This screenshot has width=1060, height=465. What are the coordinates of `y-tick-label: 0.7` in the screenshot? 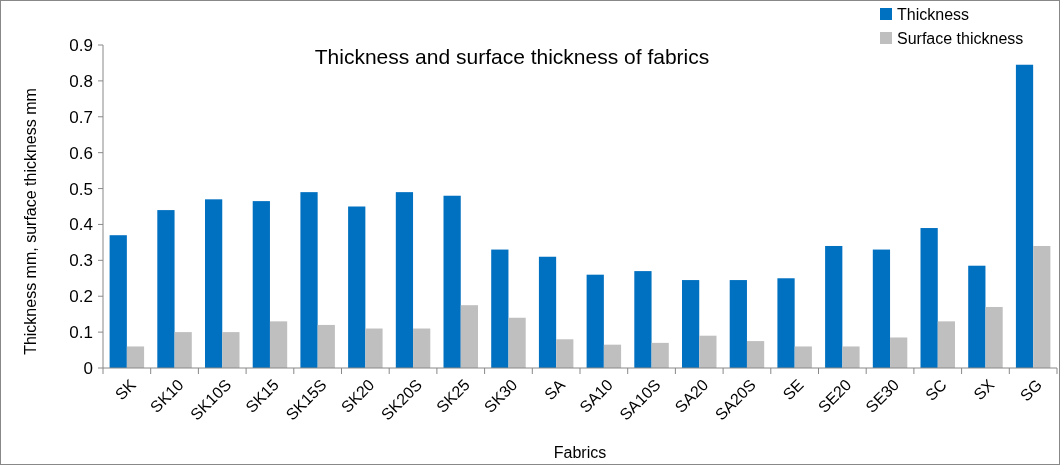 It's located at (81, 117).